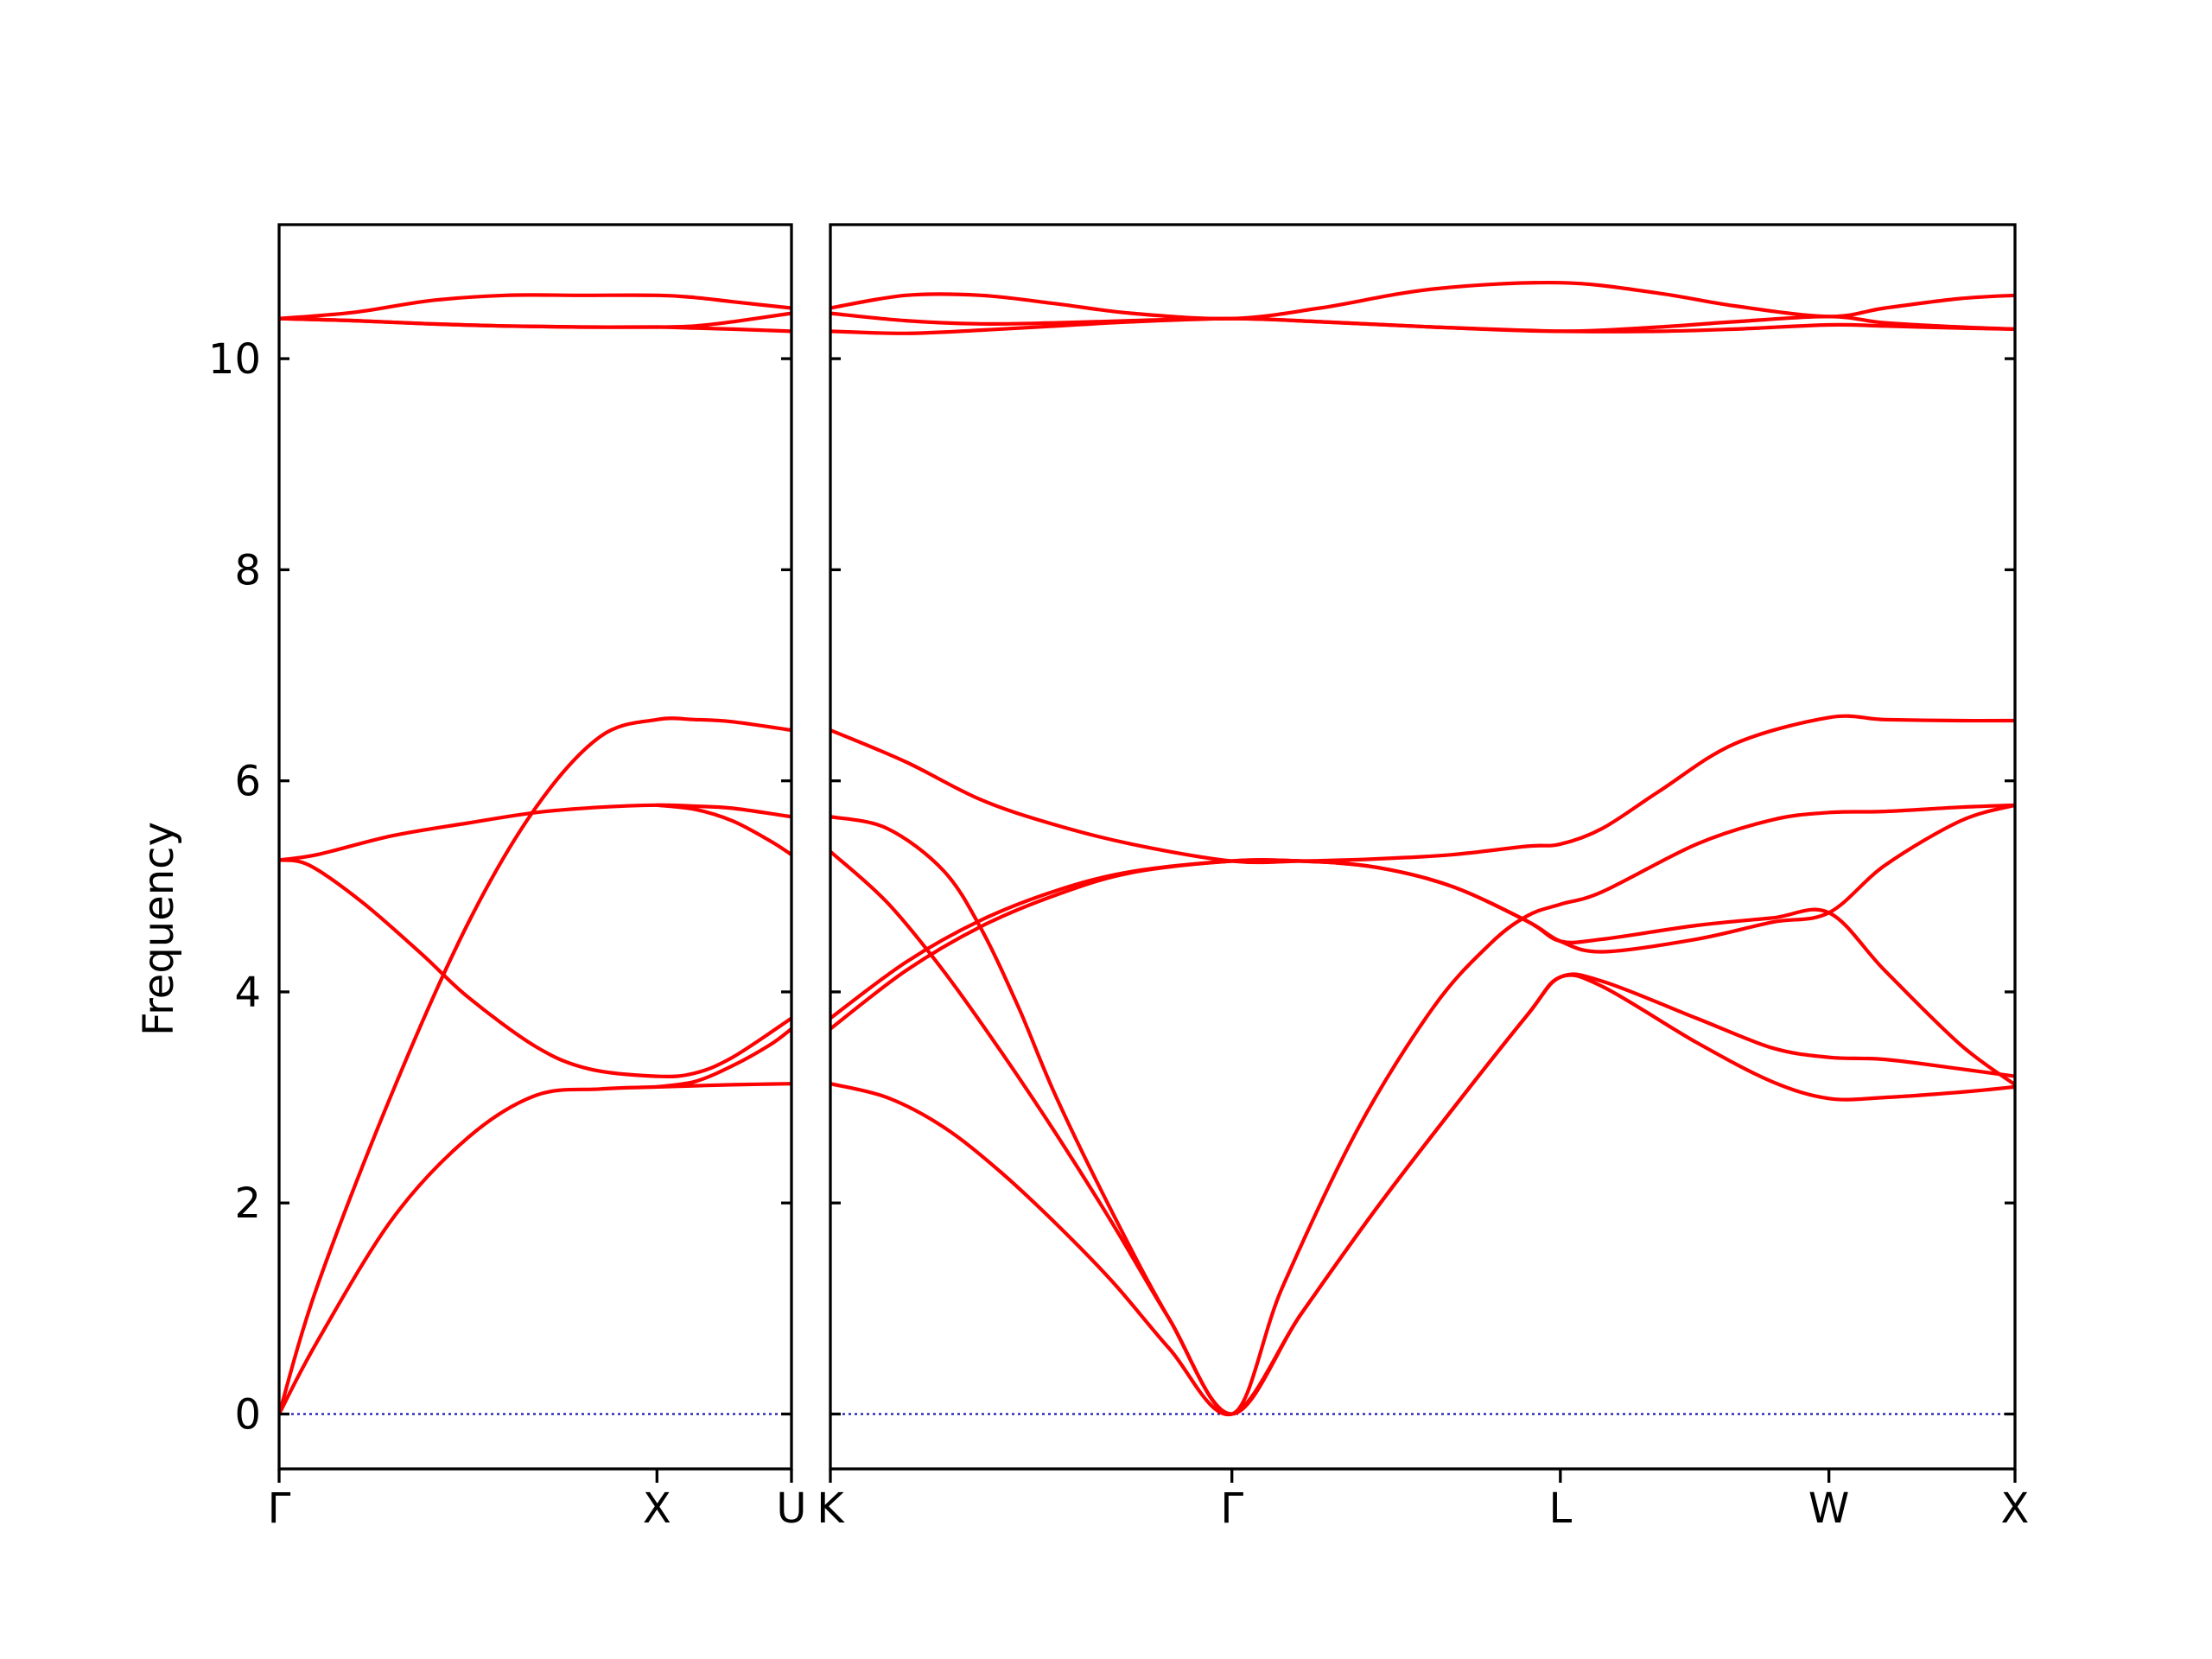 This screenshot has height=1659, width=2212. Describe the element at coordinates (159, 929) in the screenshot. I see `y-axis-label: Frequency` at that location.